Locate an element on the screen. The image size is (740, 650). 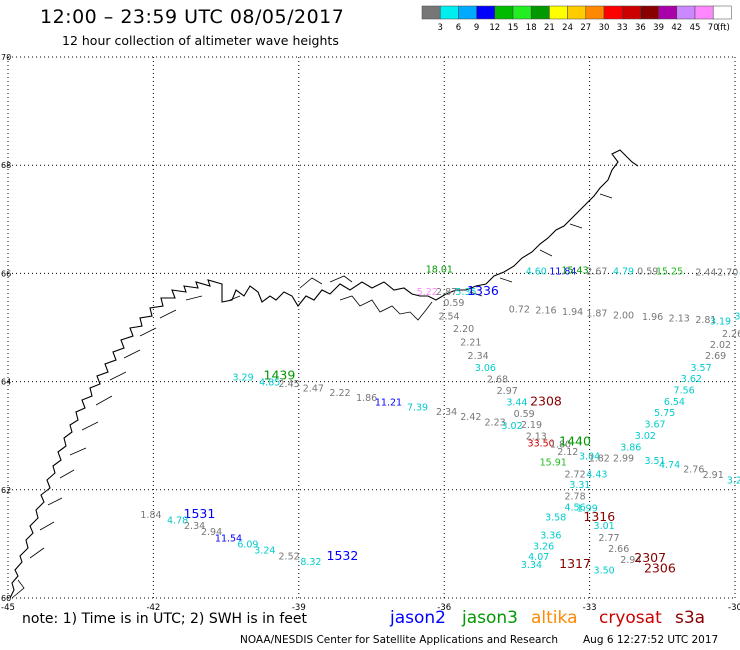
wave-height-value: 1.82 is located at coordinates (599, 459).